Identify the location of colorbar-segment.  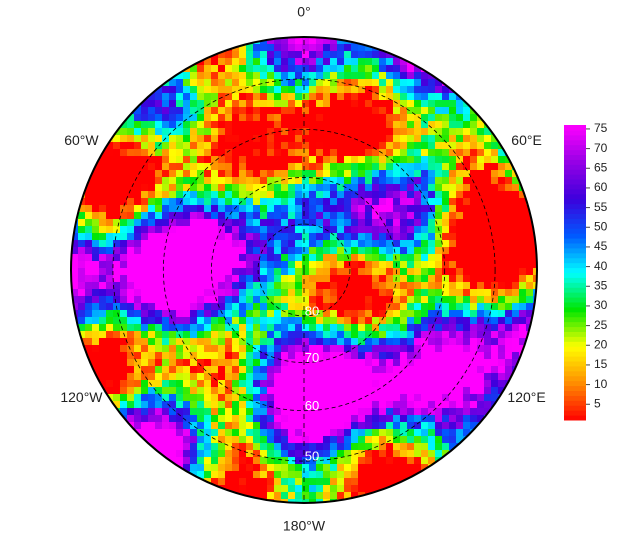
(575, 182).